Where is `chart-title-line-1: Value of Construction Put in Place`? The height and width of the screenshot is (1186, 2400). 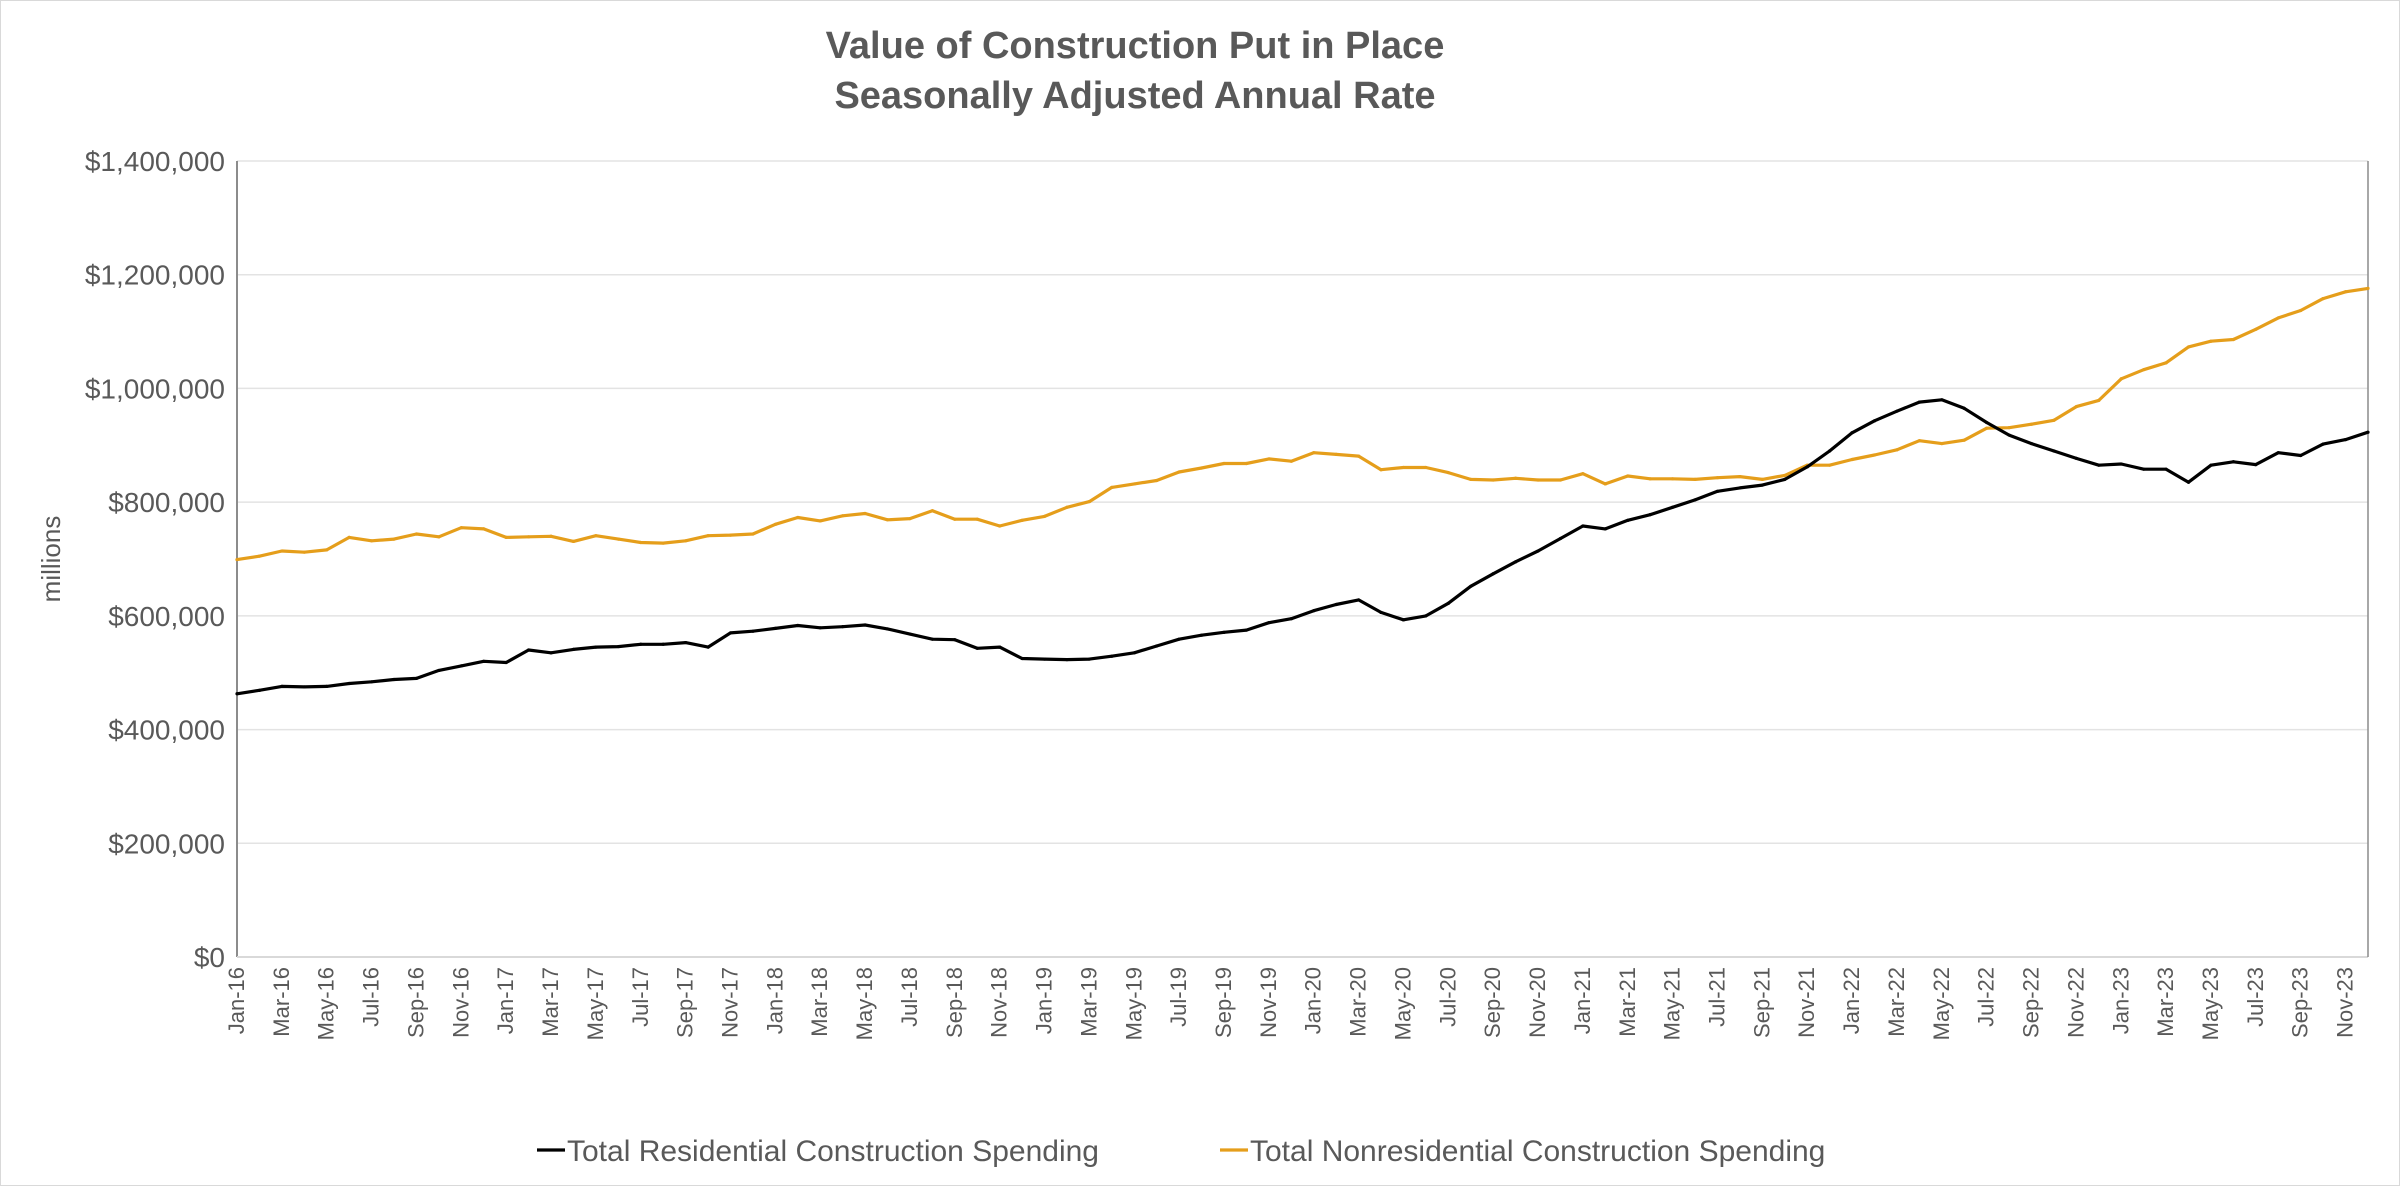 chart-title-line-1: Value of Construction Put in Place is located at coordinates (1135, 46).